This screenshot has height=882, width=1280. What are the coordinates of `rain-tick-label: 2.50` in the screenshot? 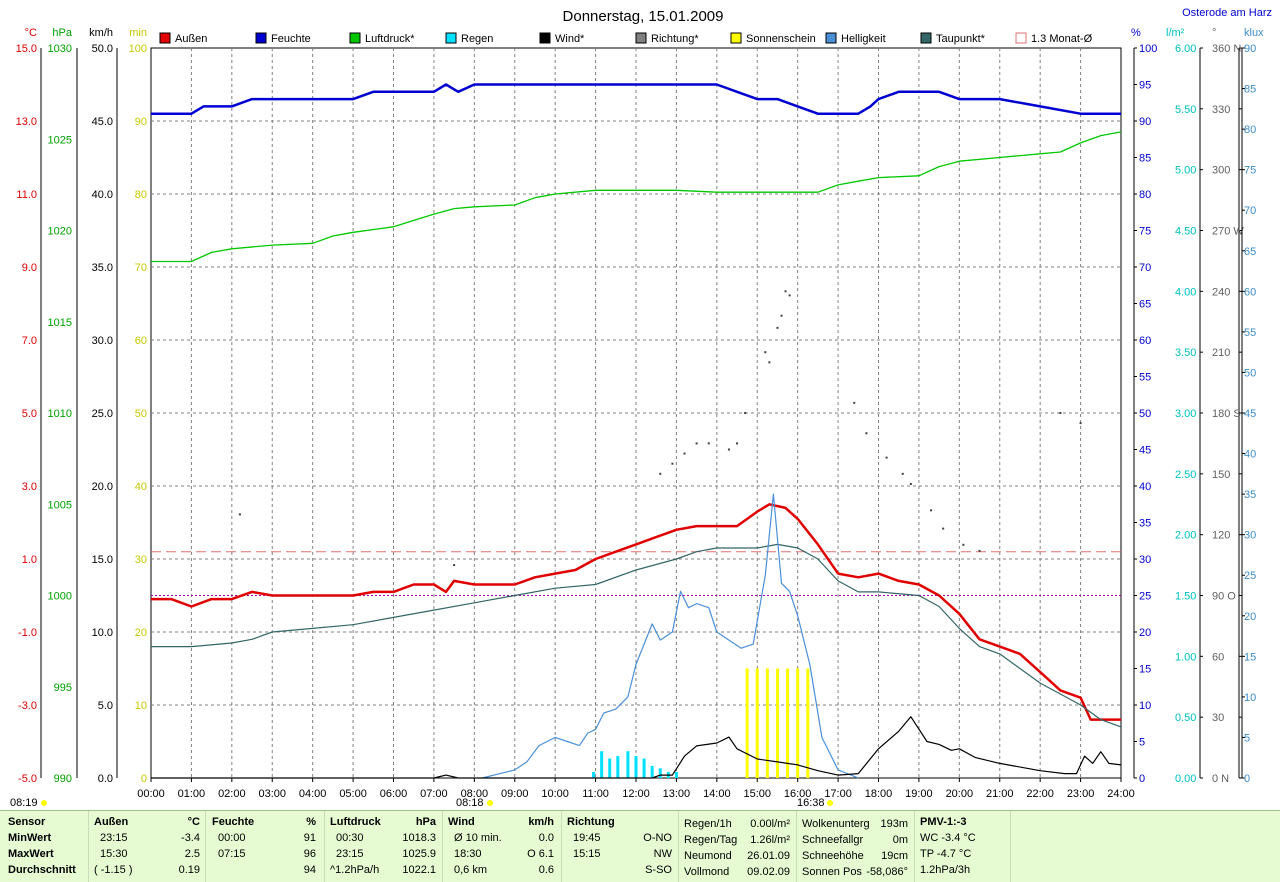 It's located at (1185, 475).